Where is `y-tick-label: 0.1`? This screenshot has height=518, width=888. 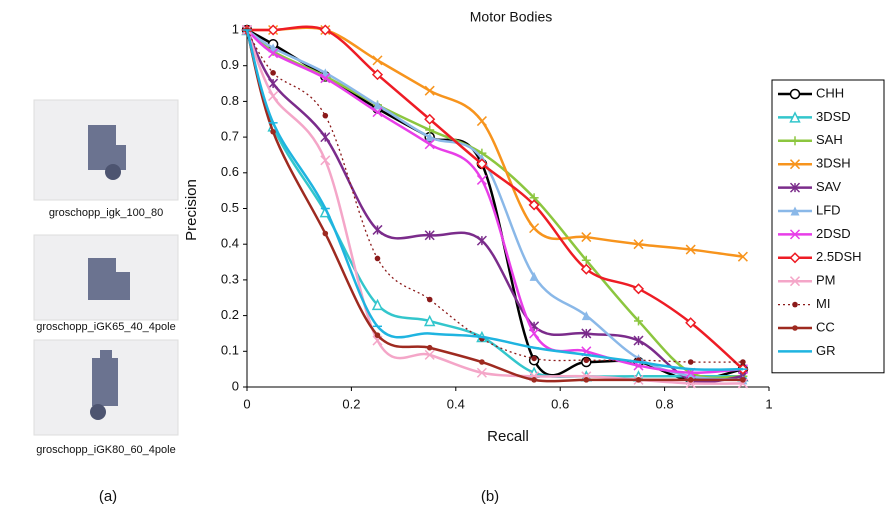 y-tick-label: 0.1 is located at coordinates (230, 350).